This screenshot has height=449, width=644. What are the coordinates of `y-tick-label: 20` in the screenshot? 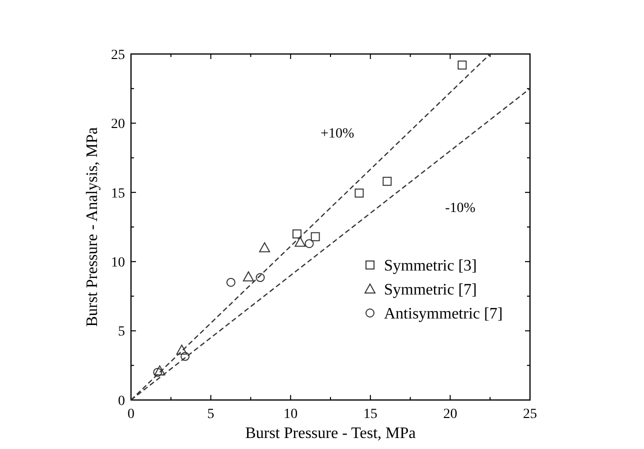 It's located at (118, 124).